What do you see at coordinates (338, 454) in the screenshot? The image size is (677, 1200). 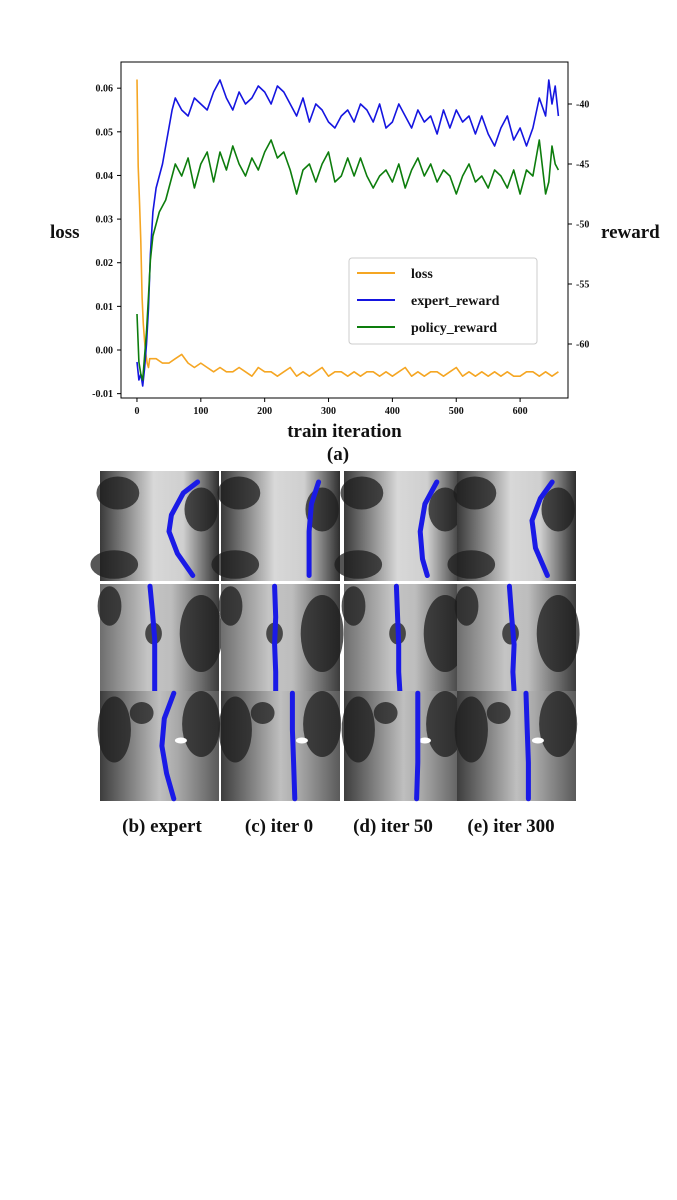 I see `panel-a-label: (a)` at bounding box center [338, 454].